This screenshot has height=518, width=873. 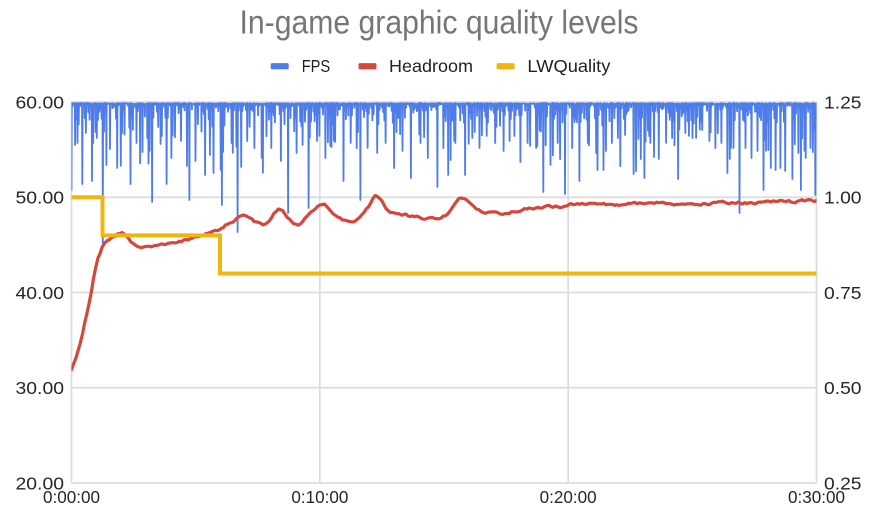 I want to click on svg-text: In-game graphic quality levels, so click(x=439, y=22).